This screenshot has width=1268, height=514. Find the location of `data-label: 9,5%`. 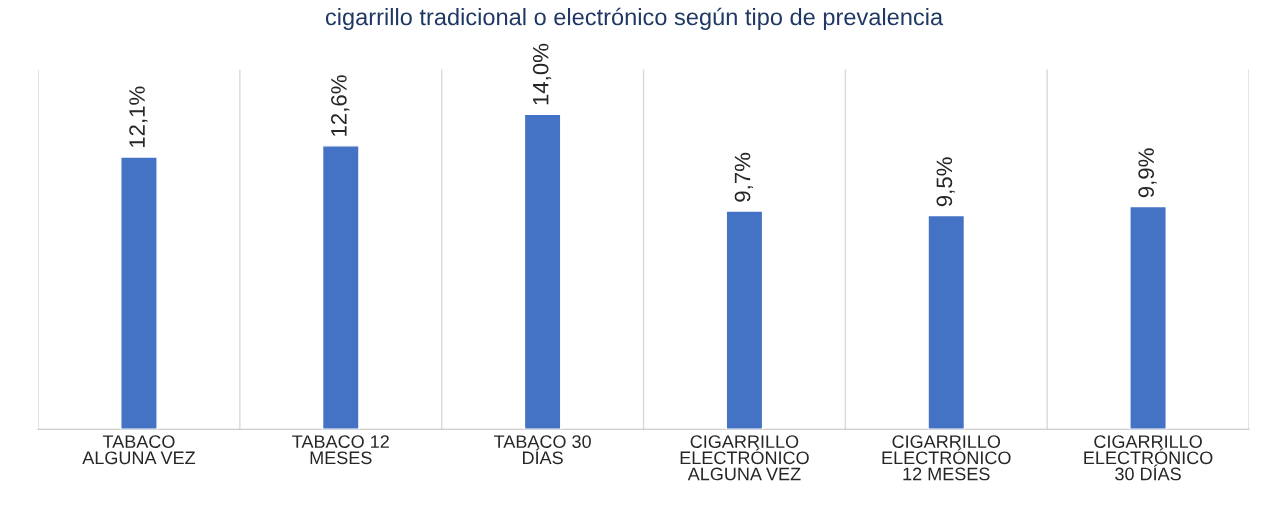

data-label: 9,5% is located at coordinates (945, 182).